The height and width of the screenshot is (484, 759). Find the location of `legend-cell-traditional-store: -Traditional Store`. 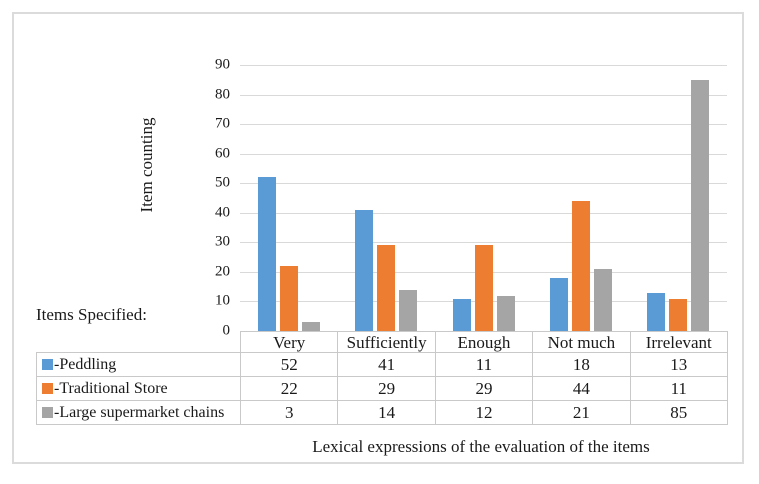

legend-cell-traditional-store: -Traditional Store is located at coordinates (138, 388).